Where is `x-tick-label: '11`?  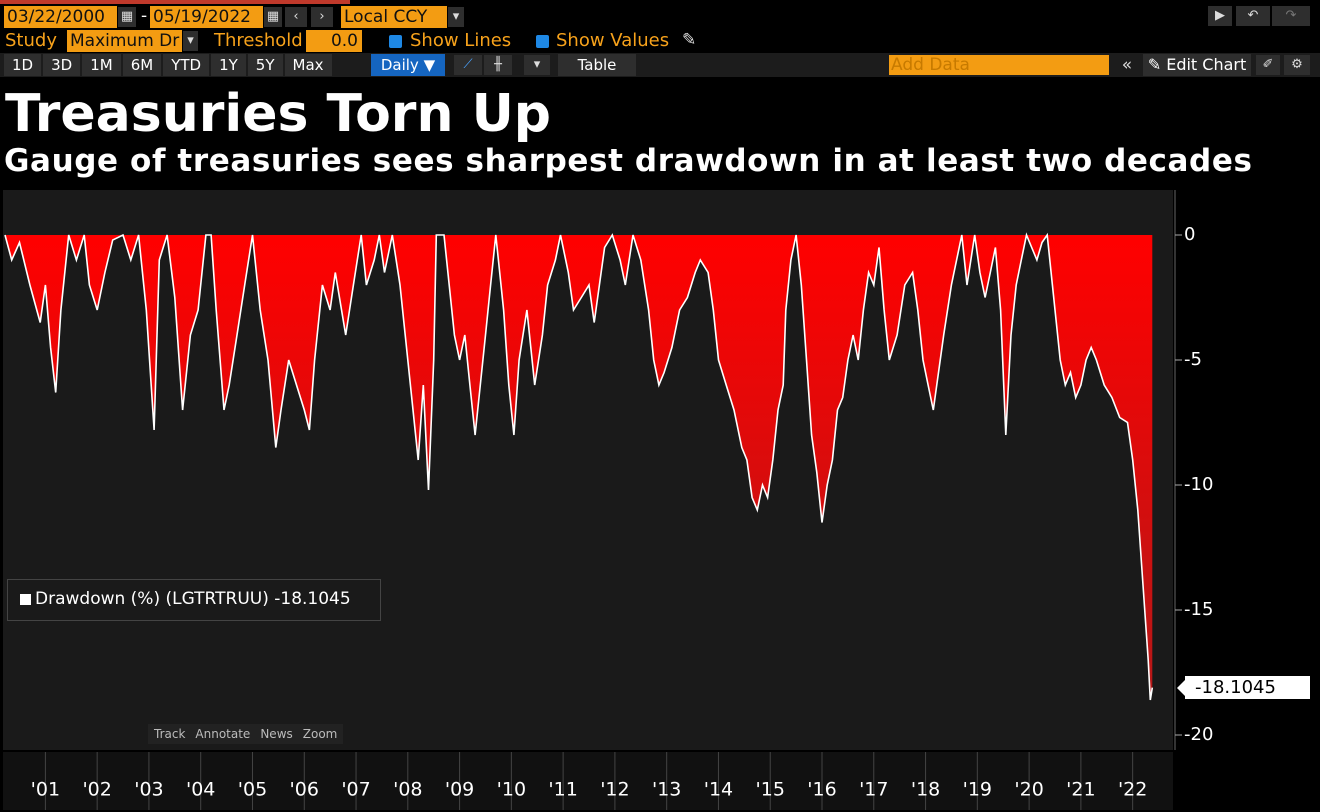
x-tick-label: '11 is located at coordinates (562, 790).